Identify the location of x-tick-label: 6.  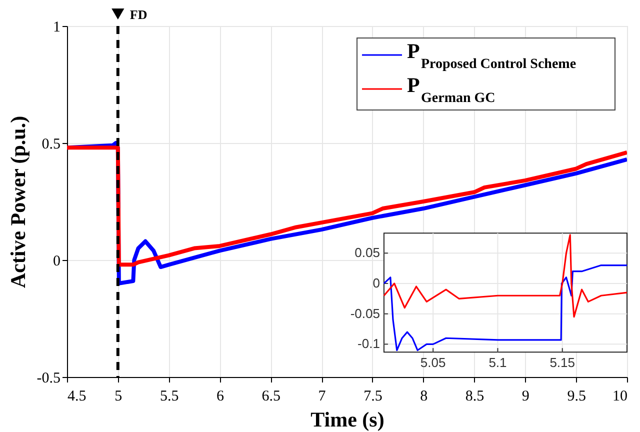
(220, 396).